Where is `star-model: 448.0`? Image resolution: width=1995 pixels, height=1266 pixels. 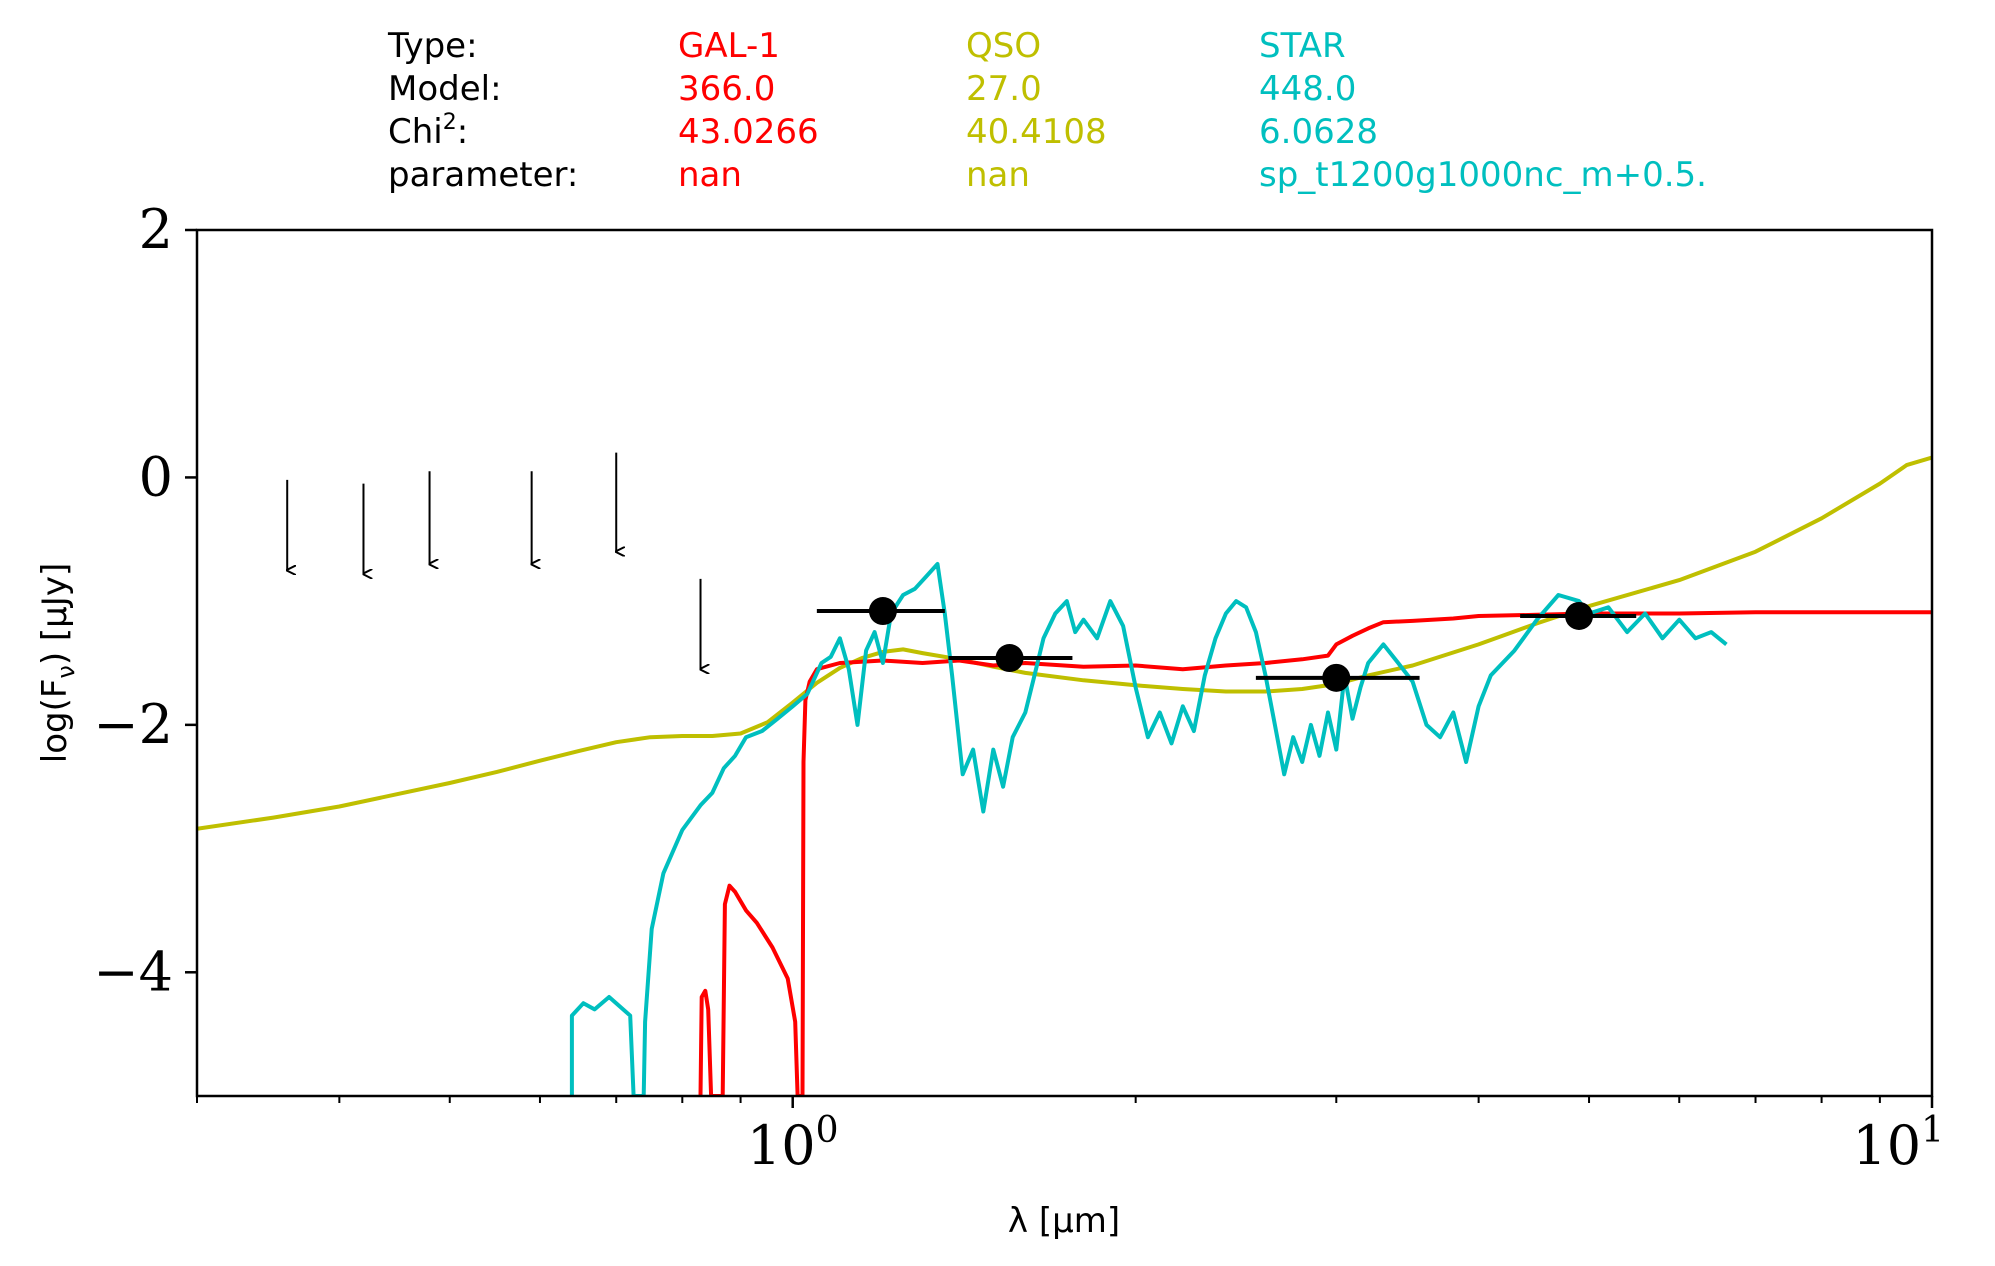 star-model: 448.0 is located at coordinates (1307, 89).